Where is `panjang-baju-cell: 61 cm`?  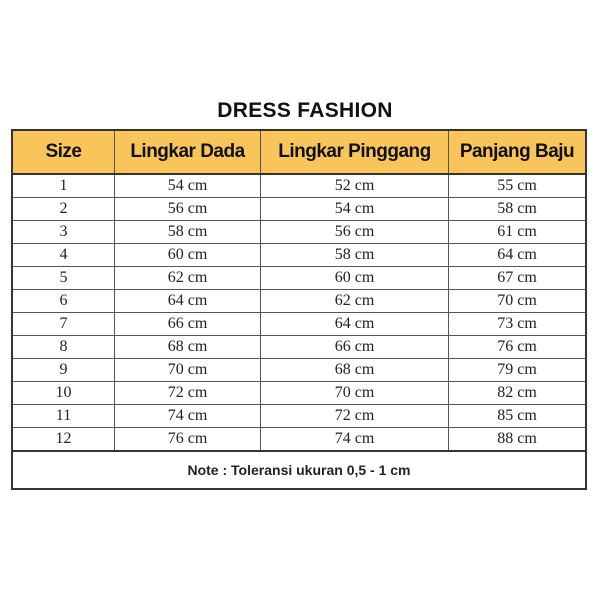 panjang-baju-cell: 61 cm is located at coordinates (517, 232).